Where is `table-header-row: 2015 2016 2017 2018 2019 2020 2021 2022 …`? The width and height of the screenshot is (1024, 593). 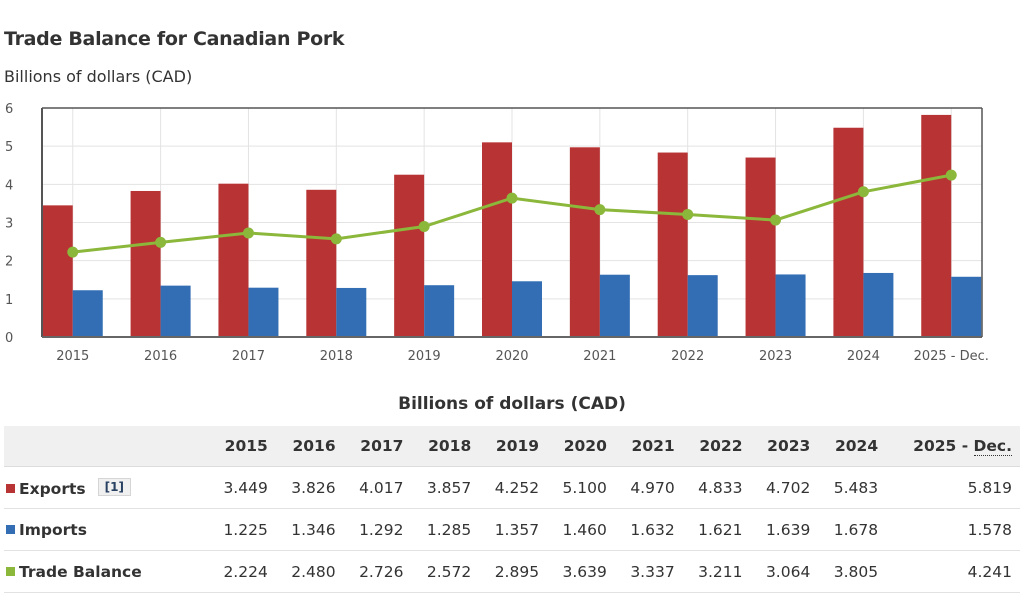 table-header-row: 2015 2016 2017 2018 2019 2020 2021 2022 … is located at coordinates (512, 446).